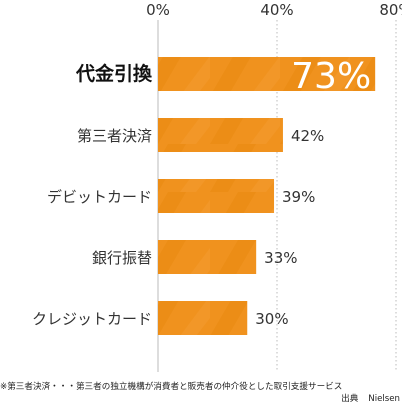  What do you see at coordinates (201, 399) in the screenshot?
I see `footnote-source: 出典 Nielsen` at bounding box center [201, 399].